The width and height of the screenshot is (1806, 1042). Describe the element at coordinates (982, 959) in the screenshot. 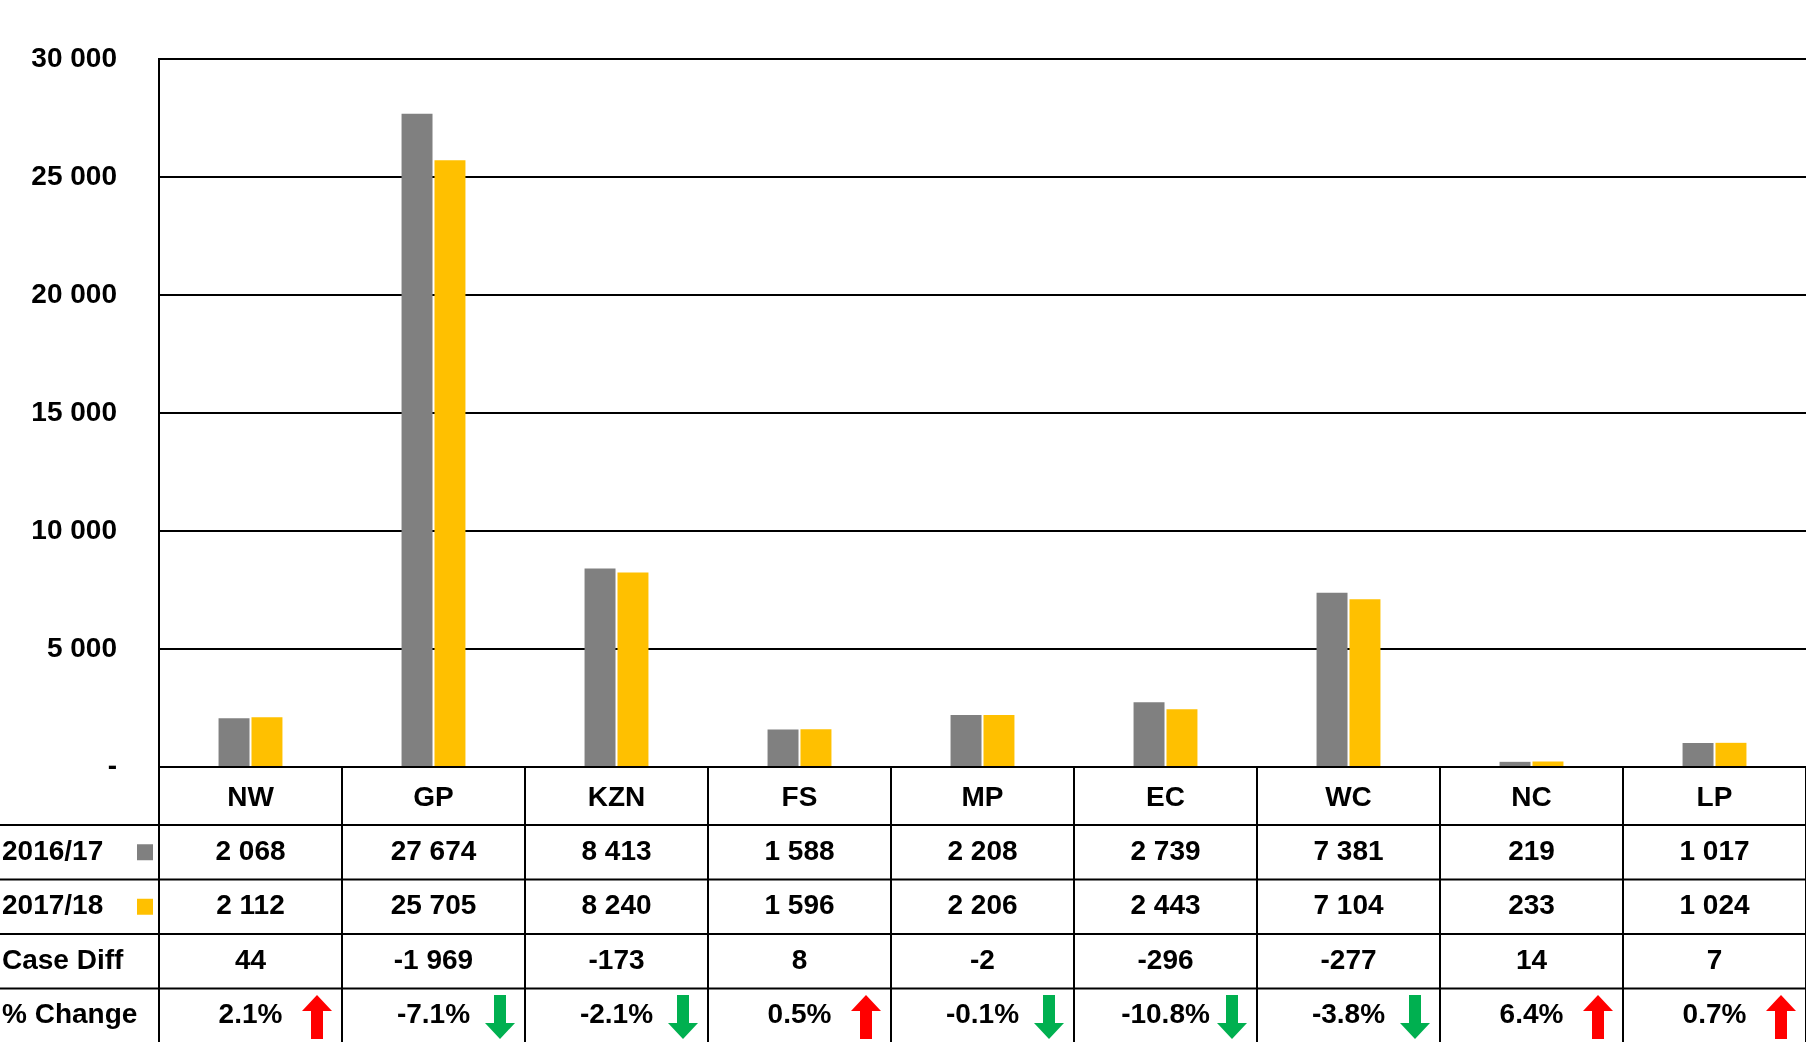

I see `text: -2` at that location.